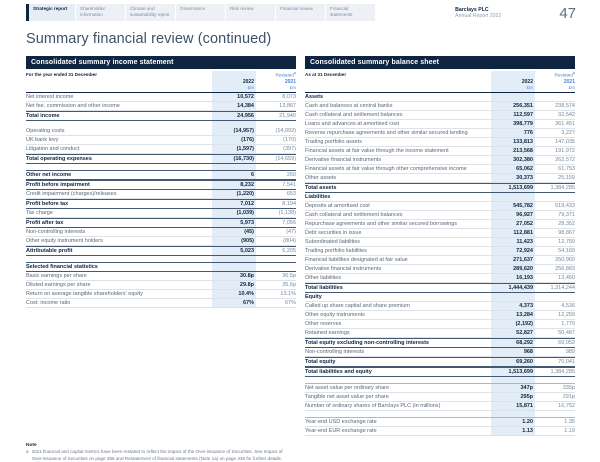  What do you see at coordinates (565, 268) in the screenshot?
I see `value-2021: 256,883` at bounding box center [565, 268].